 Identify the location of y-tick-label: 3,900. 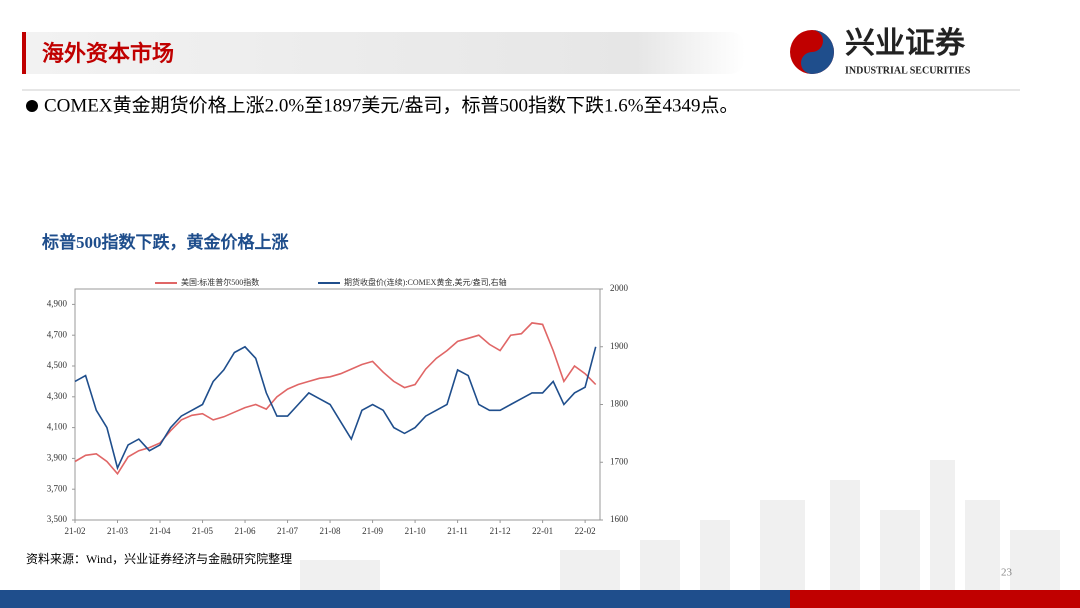
(57, 457).